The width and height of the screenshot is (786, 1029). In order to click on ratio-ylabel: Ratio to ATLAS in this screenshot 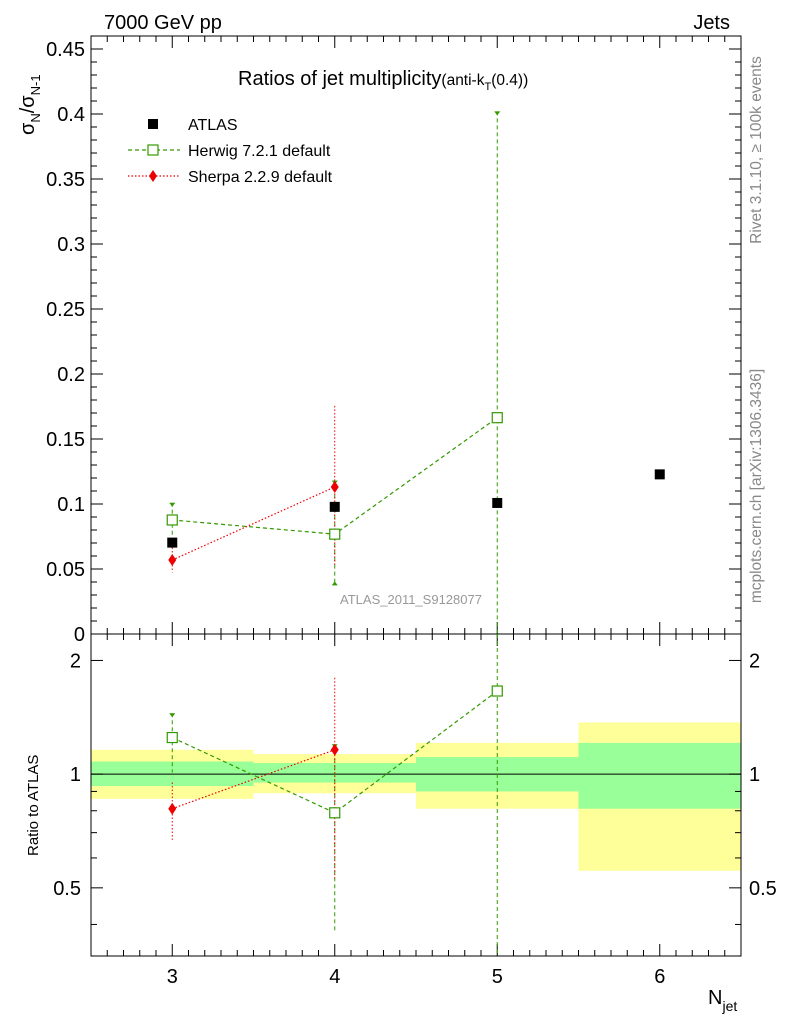, I will do `click(33, 805)`.